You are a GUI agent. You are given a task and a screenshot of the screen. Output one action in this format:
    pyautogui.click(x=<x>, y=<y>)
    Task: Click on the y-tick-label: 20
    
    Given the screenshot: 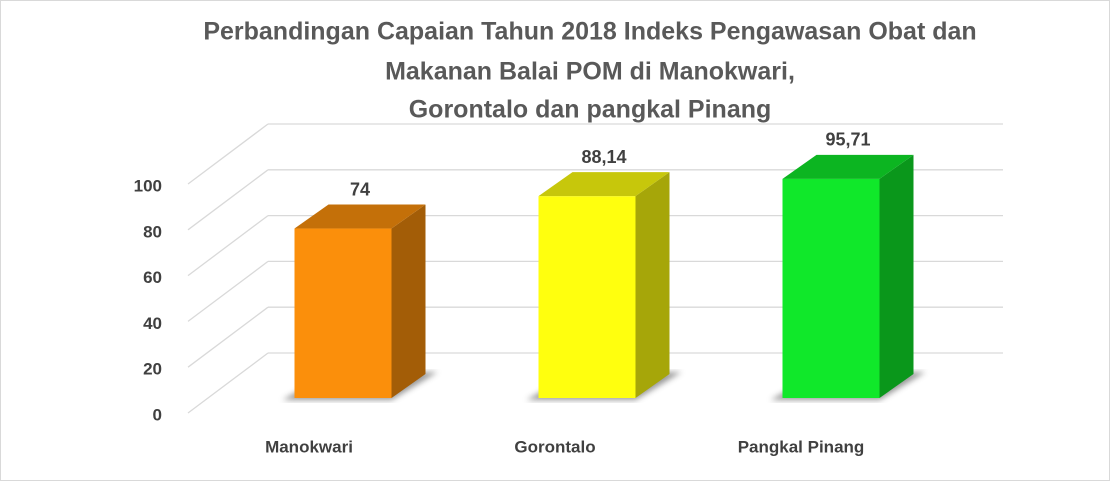 What is the action you would take?
    pyautogui.click(x=152, y=369)
    